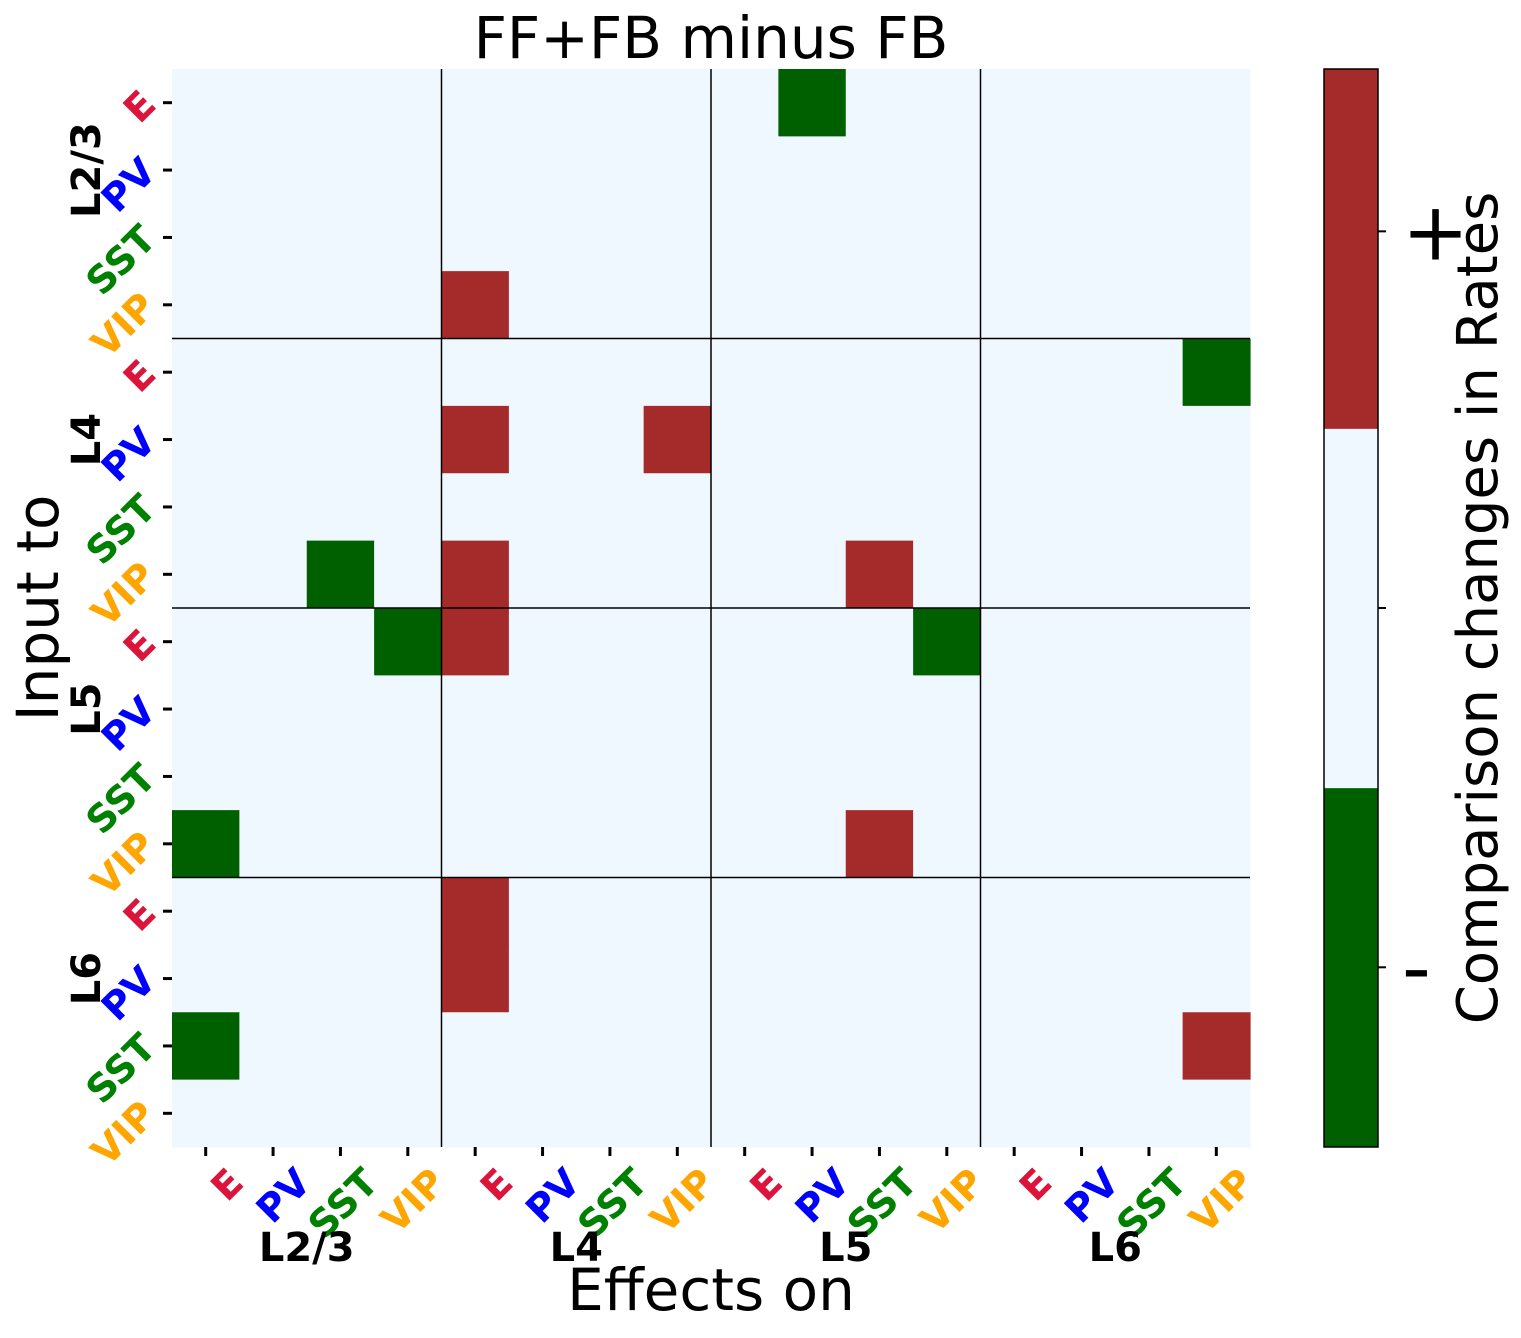  What do you see at coordinates (38, 608) in the screenshot?
I see `y-axis-title: Input to` at bounding box center [38, 608].